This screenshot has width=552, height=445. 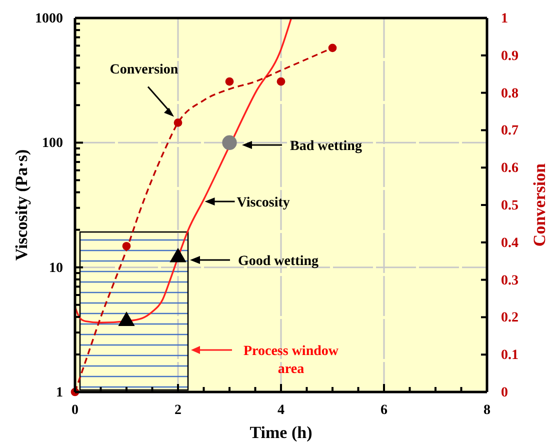 I want to click on y-tick-label: 100, so click(x=52, y=144).